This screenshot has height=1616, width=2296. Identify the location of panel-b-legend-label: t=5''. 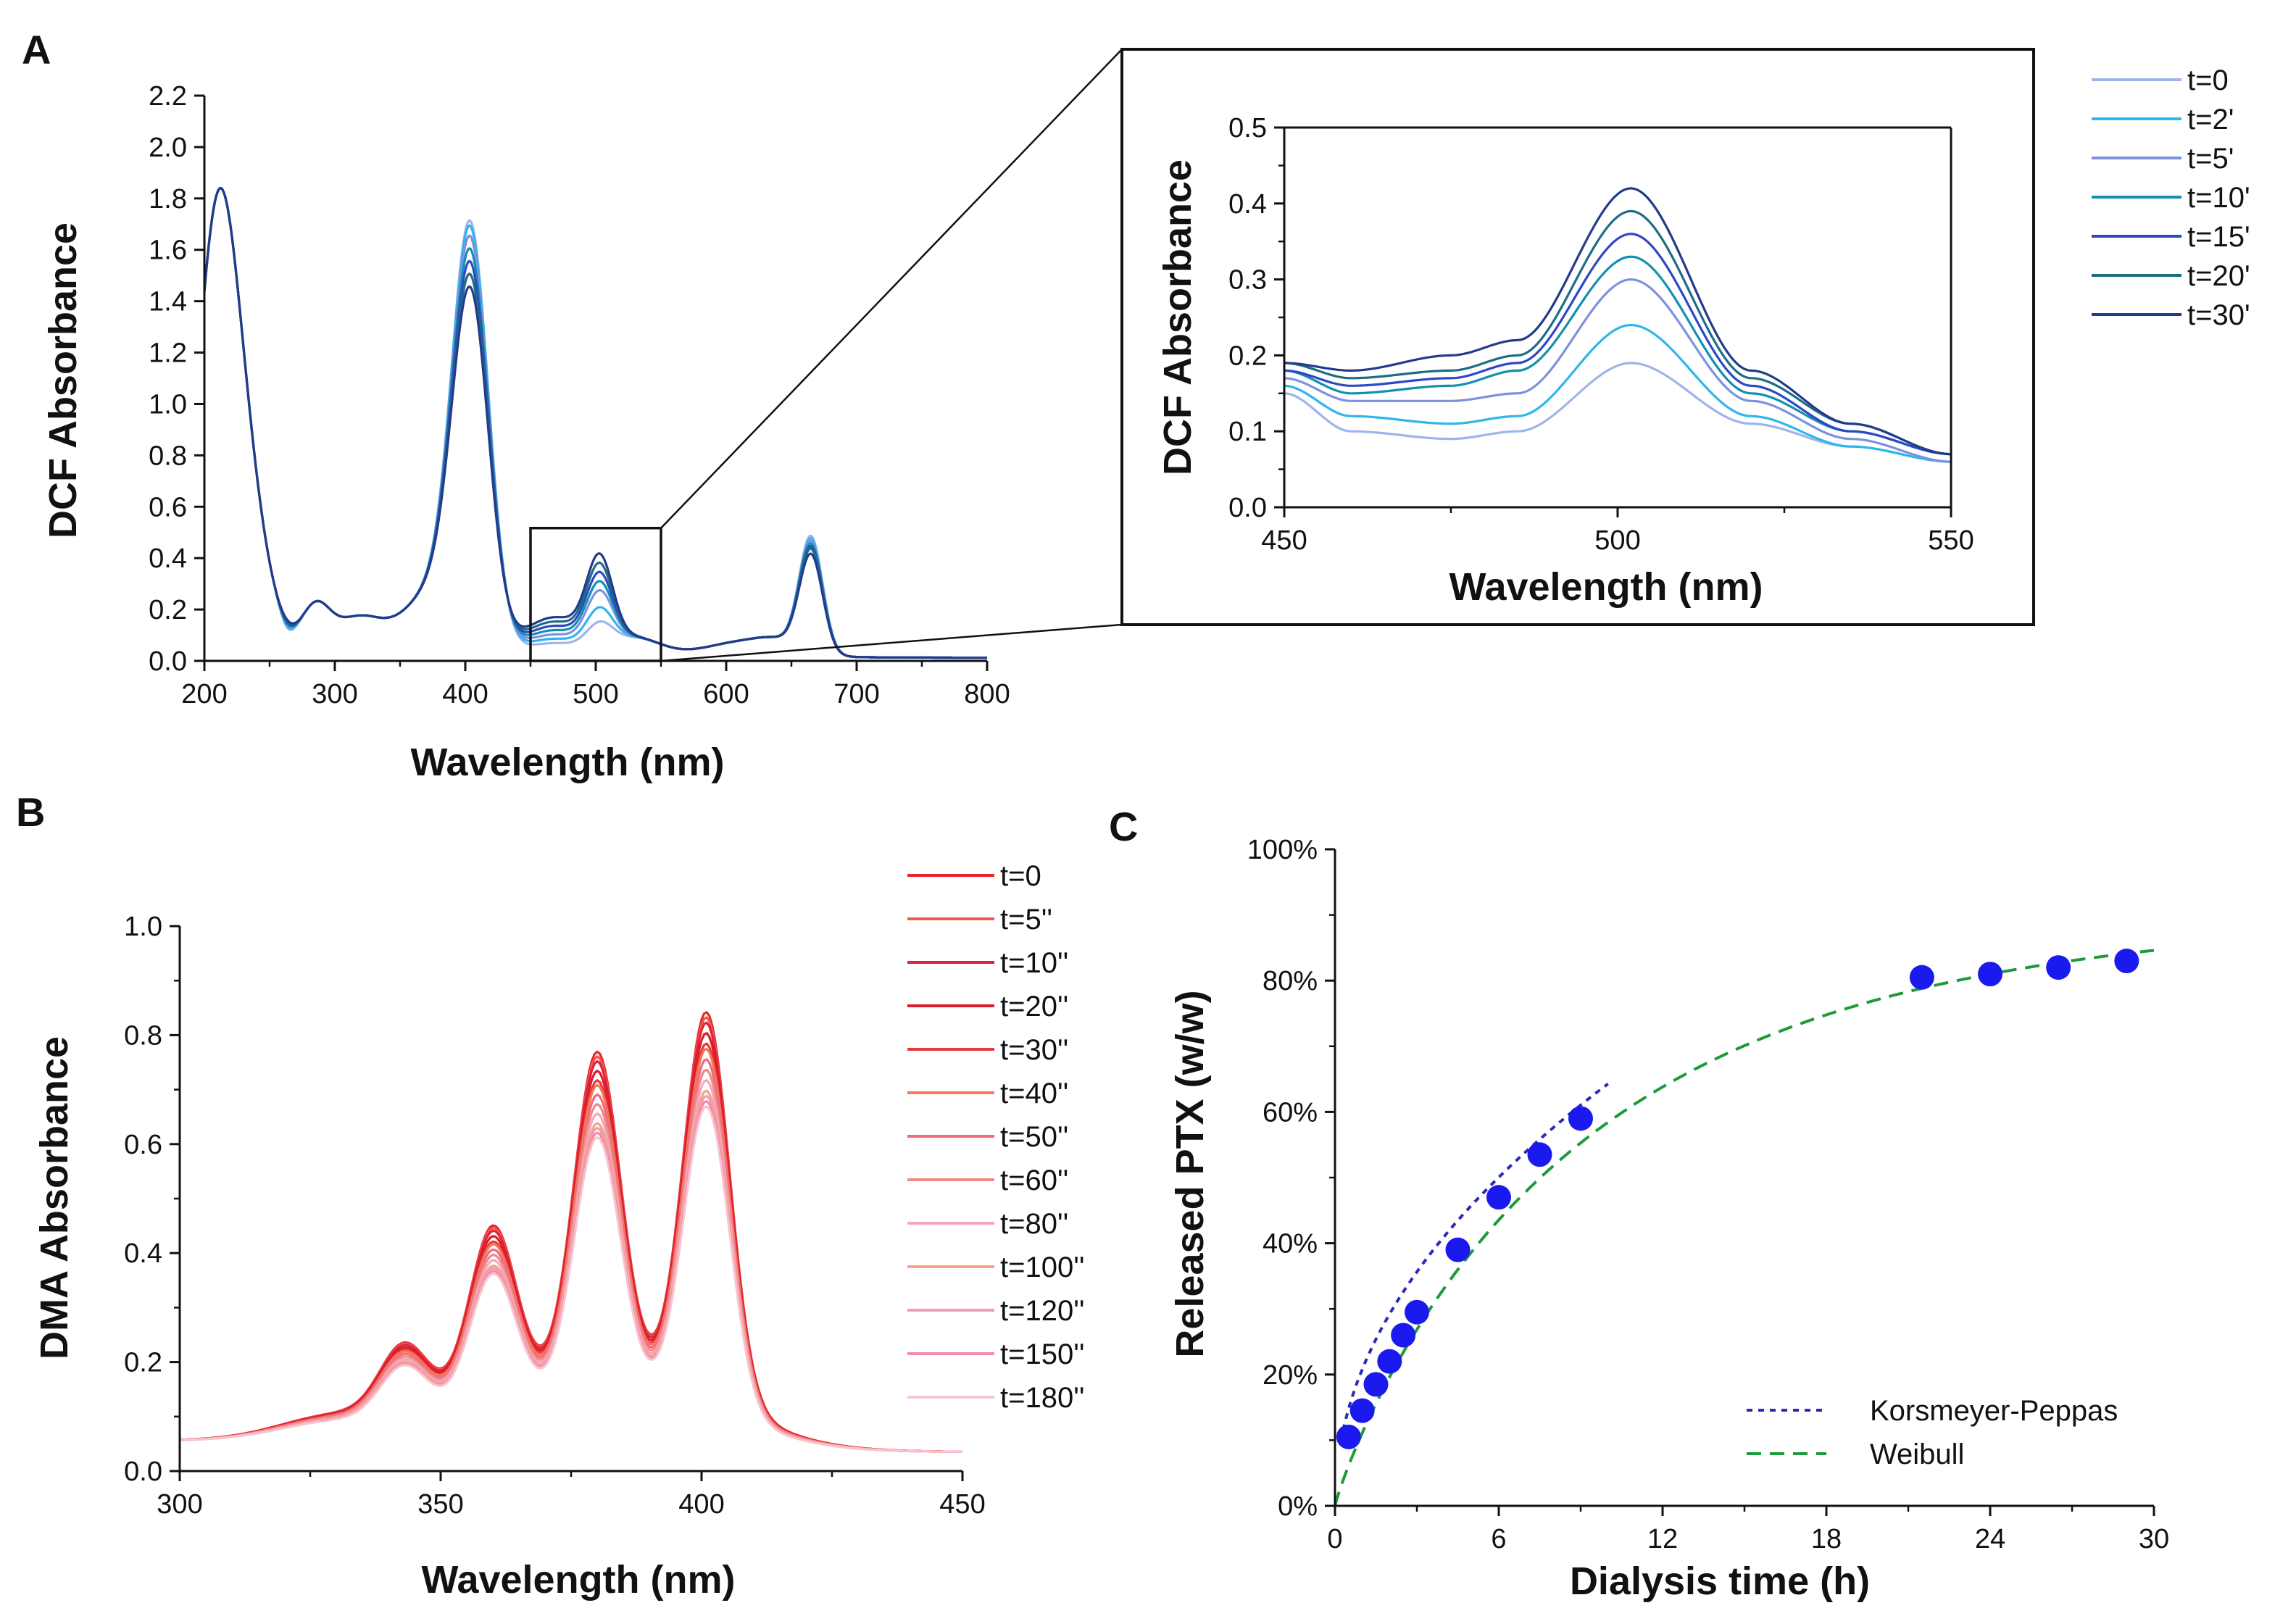
(1026, 920).